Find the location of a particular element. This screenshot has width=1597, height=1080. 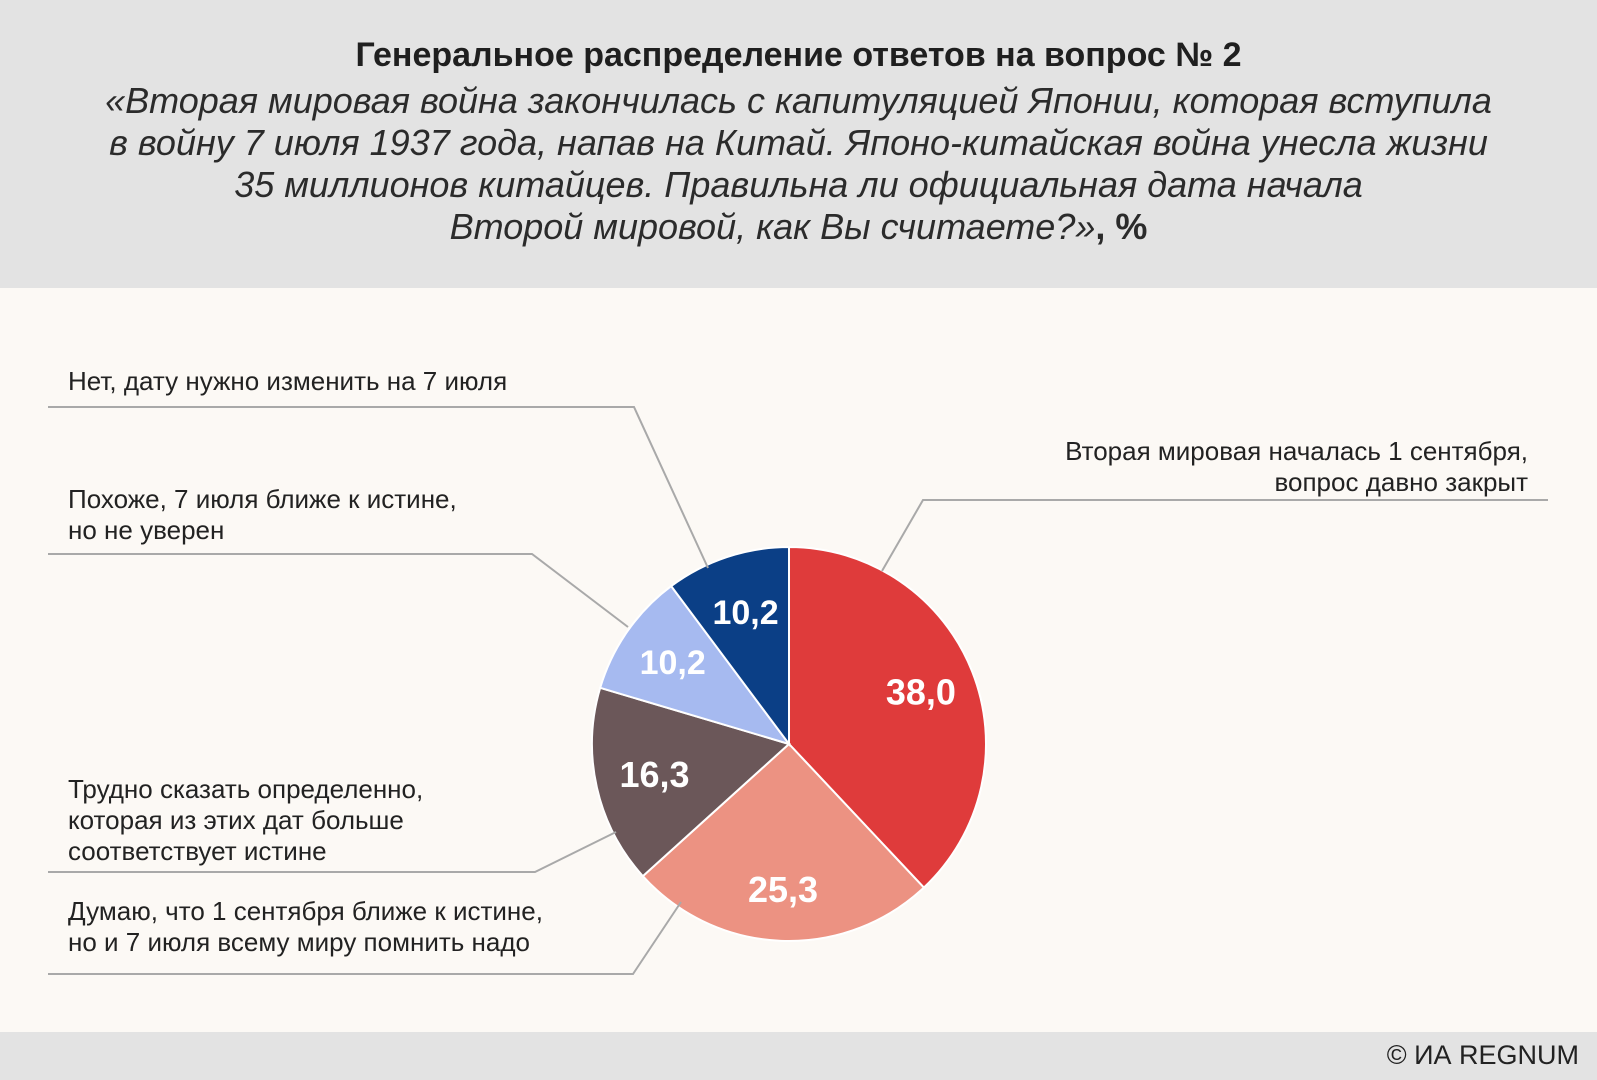

unit-suffix: , % is located at coordinates (1121, 226).